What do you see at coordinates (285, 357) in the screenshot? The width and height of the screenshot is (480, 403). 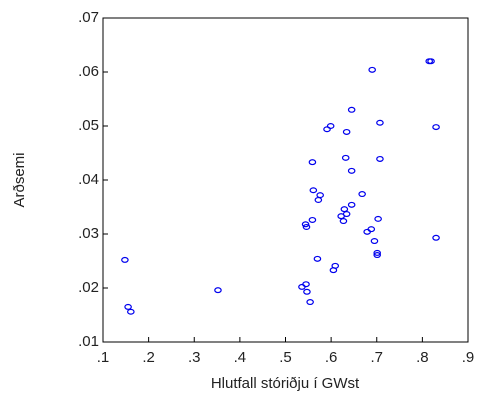 I see `x-tick-label: .5` at bounding box center [285, 357].